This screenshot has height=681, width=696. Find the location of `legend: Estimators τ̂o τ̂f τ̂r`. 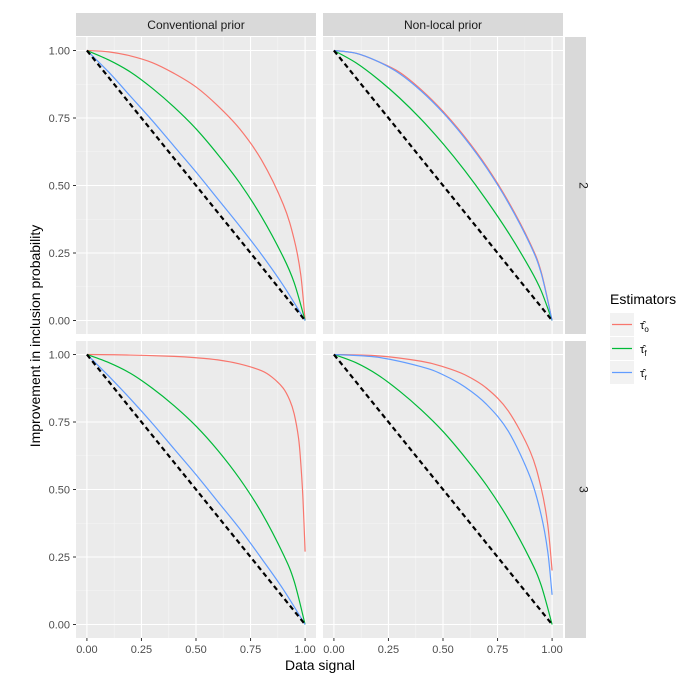

legend: Estimators τ̂o τ̂f τ̂r is located at coordinates (643, 337).